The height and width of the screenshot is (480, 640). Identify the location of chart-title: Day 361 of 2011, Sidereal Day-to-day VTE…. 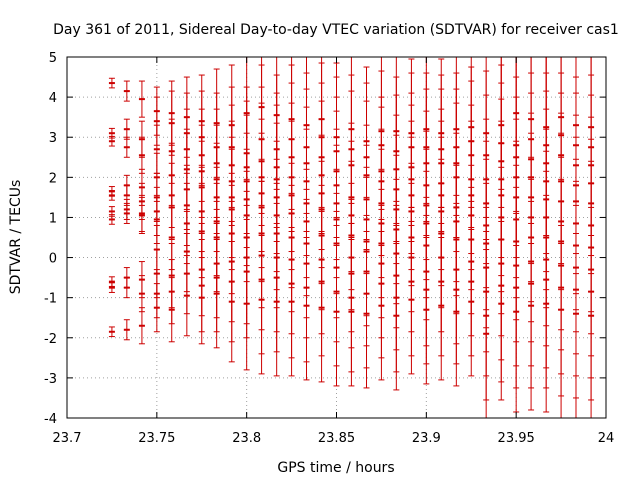
(336, 30).